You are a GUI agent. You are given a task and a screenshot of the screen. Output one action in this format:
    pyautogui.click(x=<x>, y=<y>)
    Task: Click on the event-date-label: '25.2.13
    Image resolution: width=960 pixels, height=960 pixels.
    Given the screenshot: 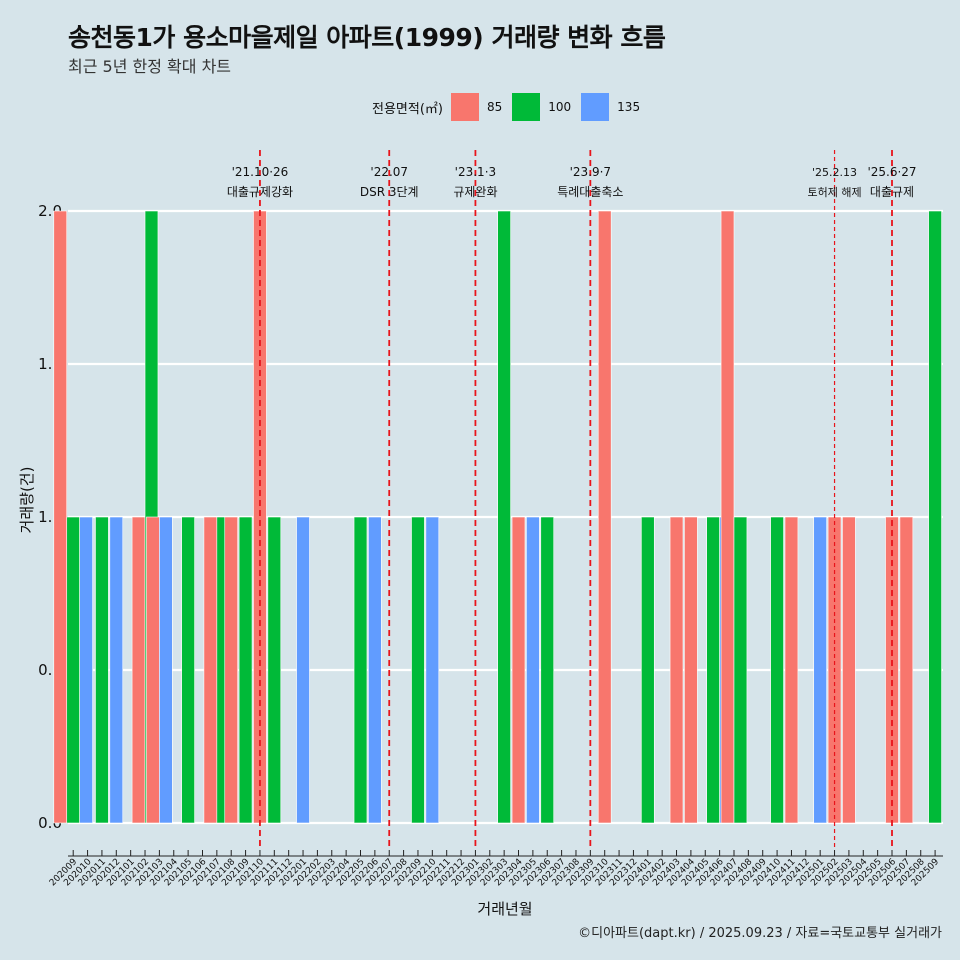 What is the action you would take?
    pyautogui.click(x=834, y=172)
    